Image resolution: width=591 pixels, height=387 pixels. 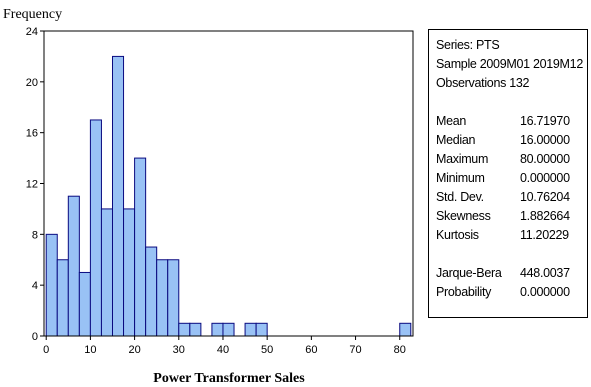 What do you see at coordinates (32, 185) in the screenshot?
I see `y-tick-label: 12` at bounding box center [32, 185].